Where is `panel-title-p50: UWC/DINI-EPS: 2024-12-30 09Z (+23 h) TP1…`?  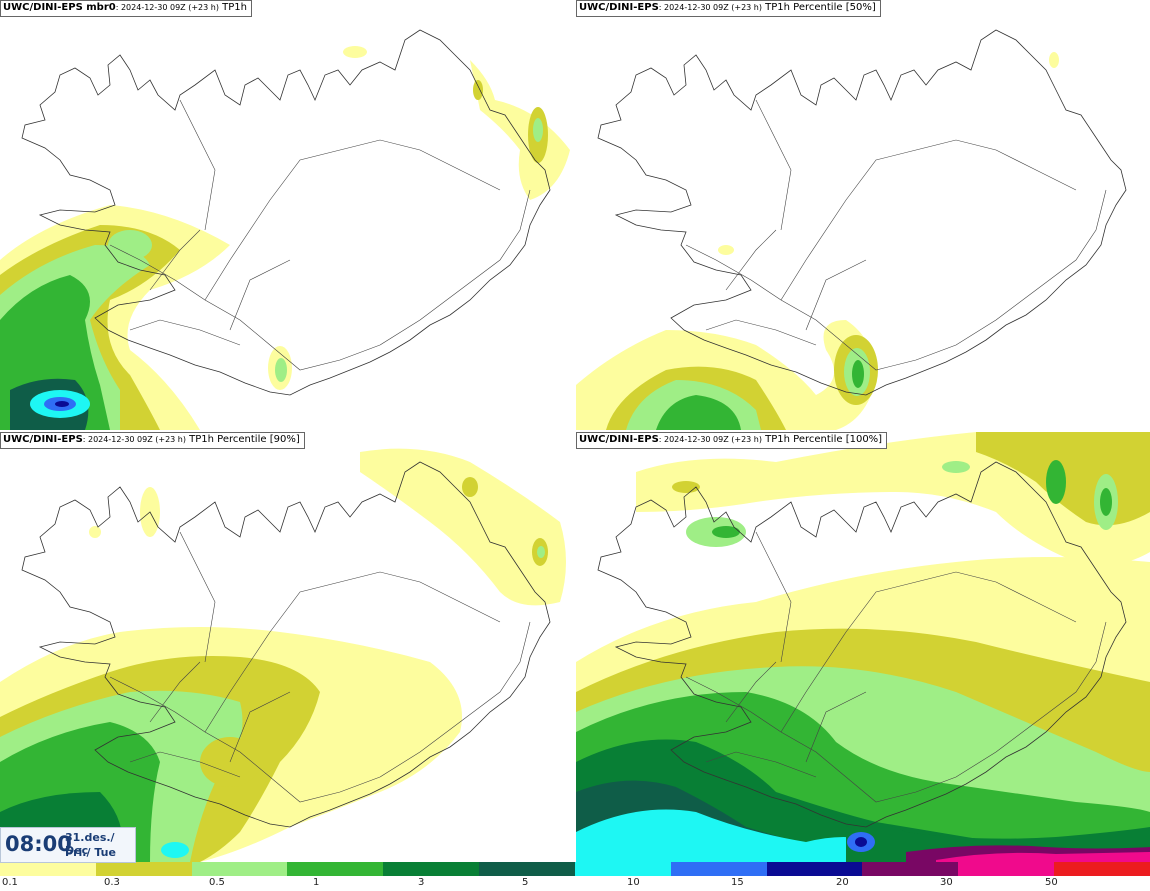
panel-title-p50: UWC/DINI-EPS: 2024-12-30 09Z (+23 h) TP1… is located at coordinates (728, 8).